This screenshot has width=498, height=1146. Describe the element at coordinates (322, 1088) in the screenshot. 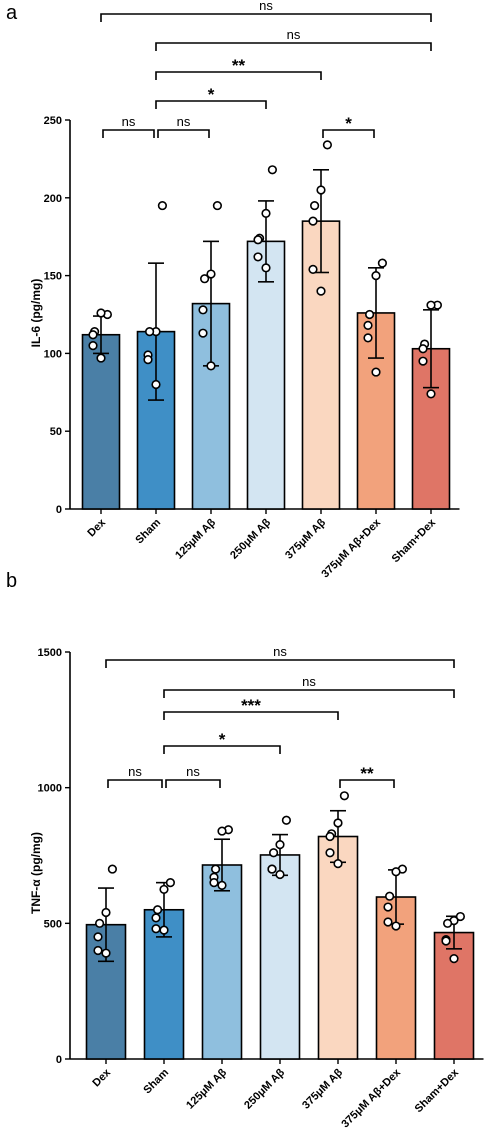

I see `panel-b-category-label: 375μM Aβ` at that location.